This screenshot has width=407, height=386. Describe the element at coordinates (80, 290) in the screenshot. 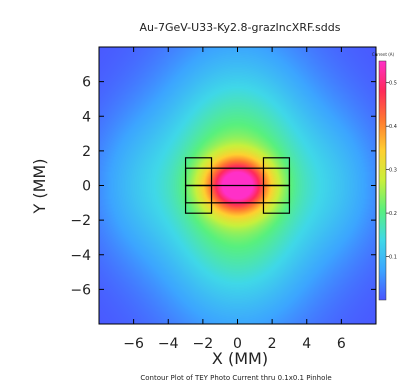

I see `y-tick-label: −6` at that location.